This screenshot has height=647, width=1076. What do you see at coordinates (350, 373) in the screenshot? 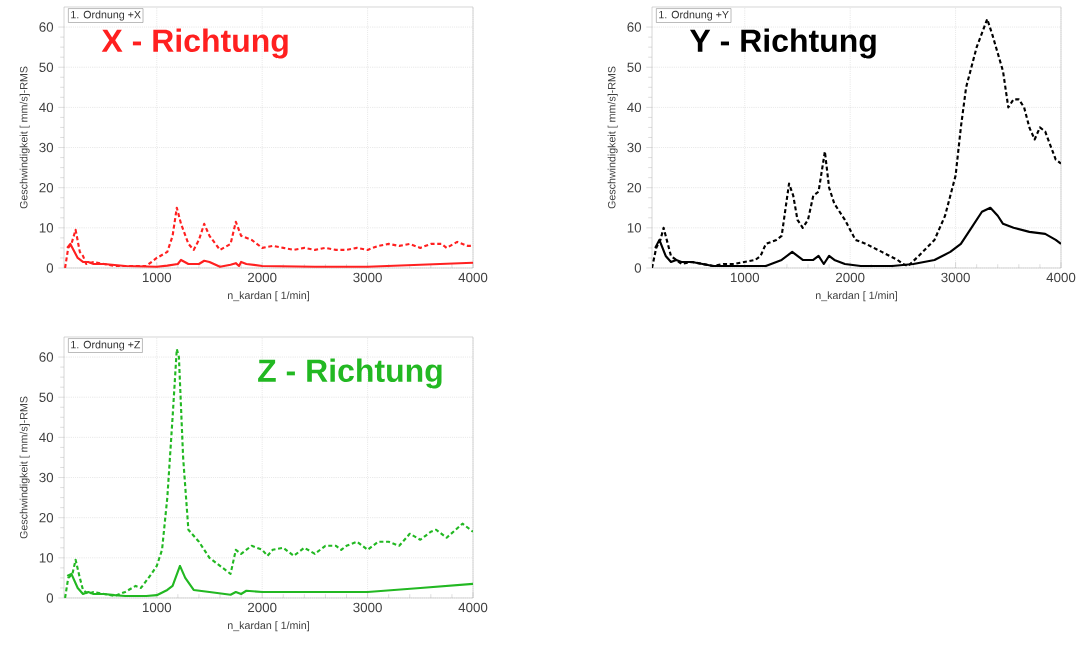
I see `text: Z - Richtung` at bounding box center [350, 373].